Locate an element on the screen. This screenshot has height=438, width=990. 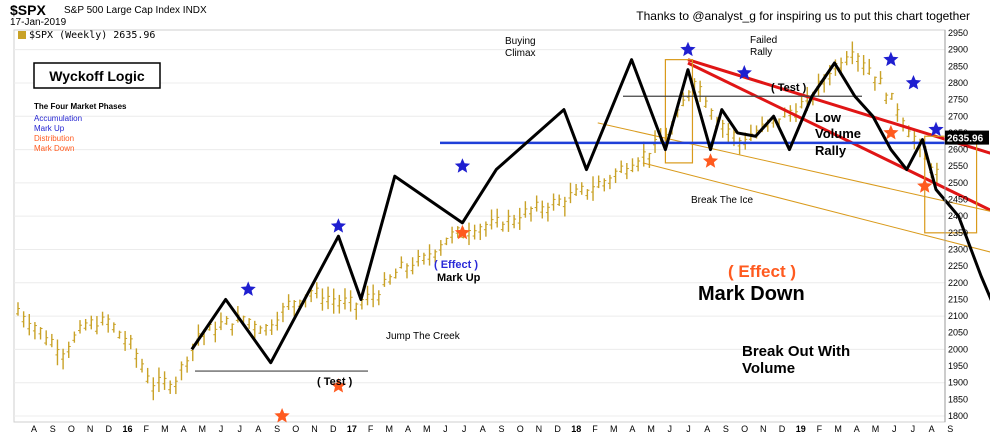
effect-small-label: ( Effect ) is located at coordinates (456, 265).